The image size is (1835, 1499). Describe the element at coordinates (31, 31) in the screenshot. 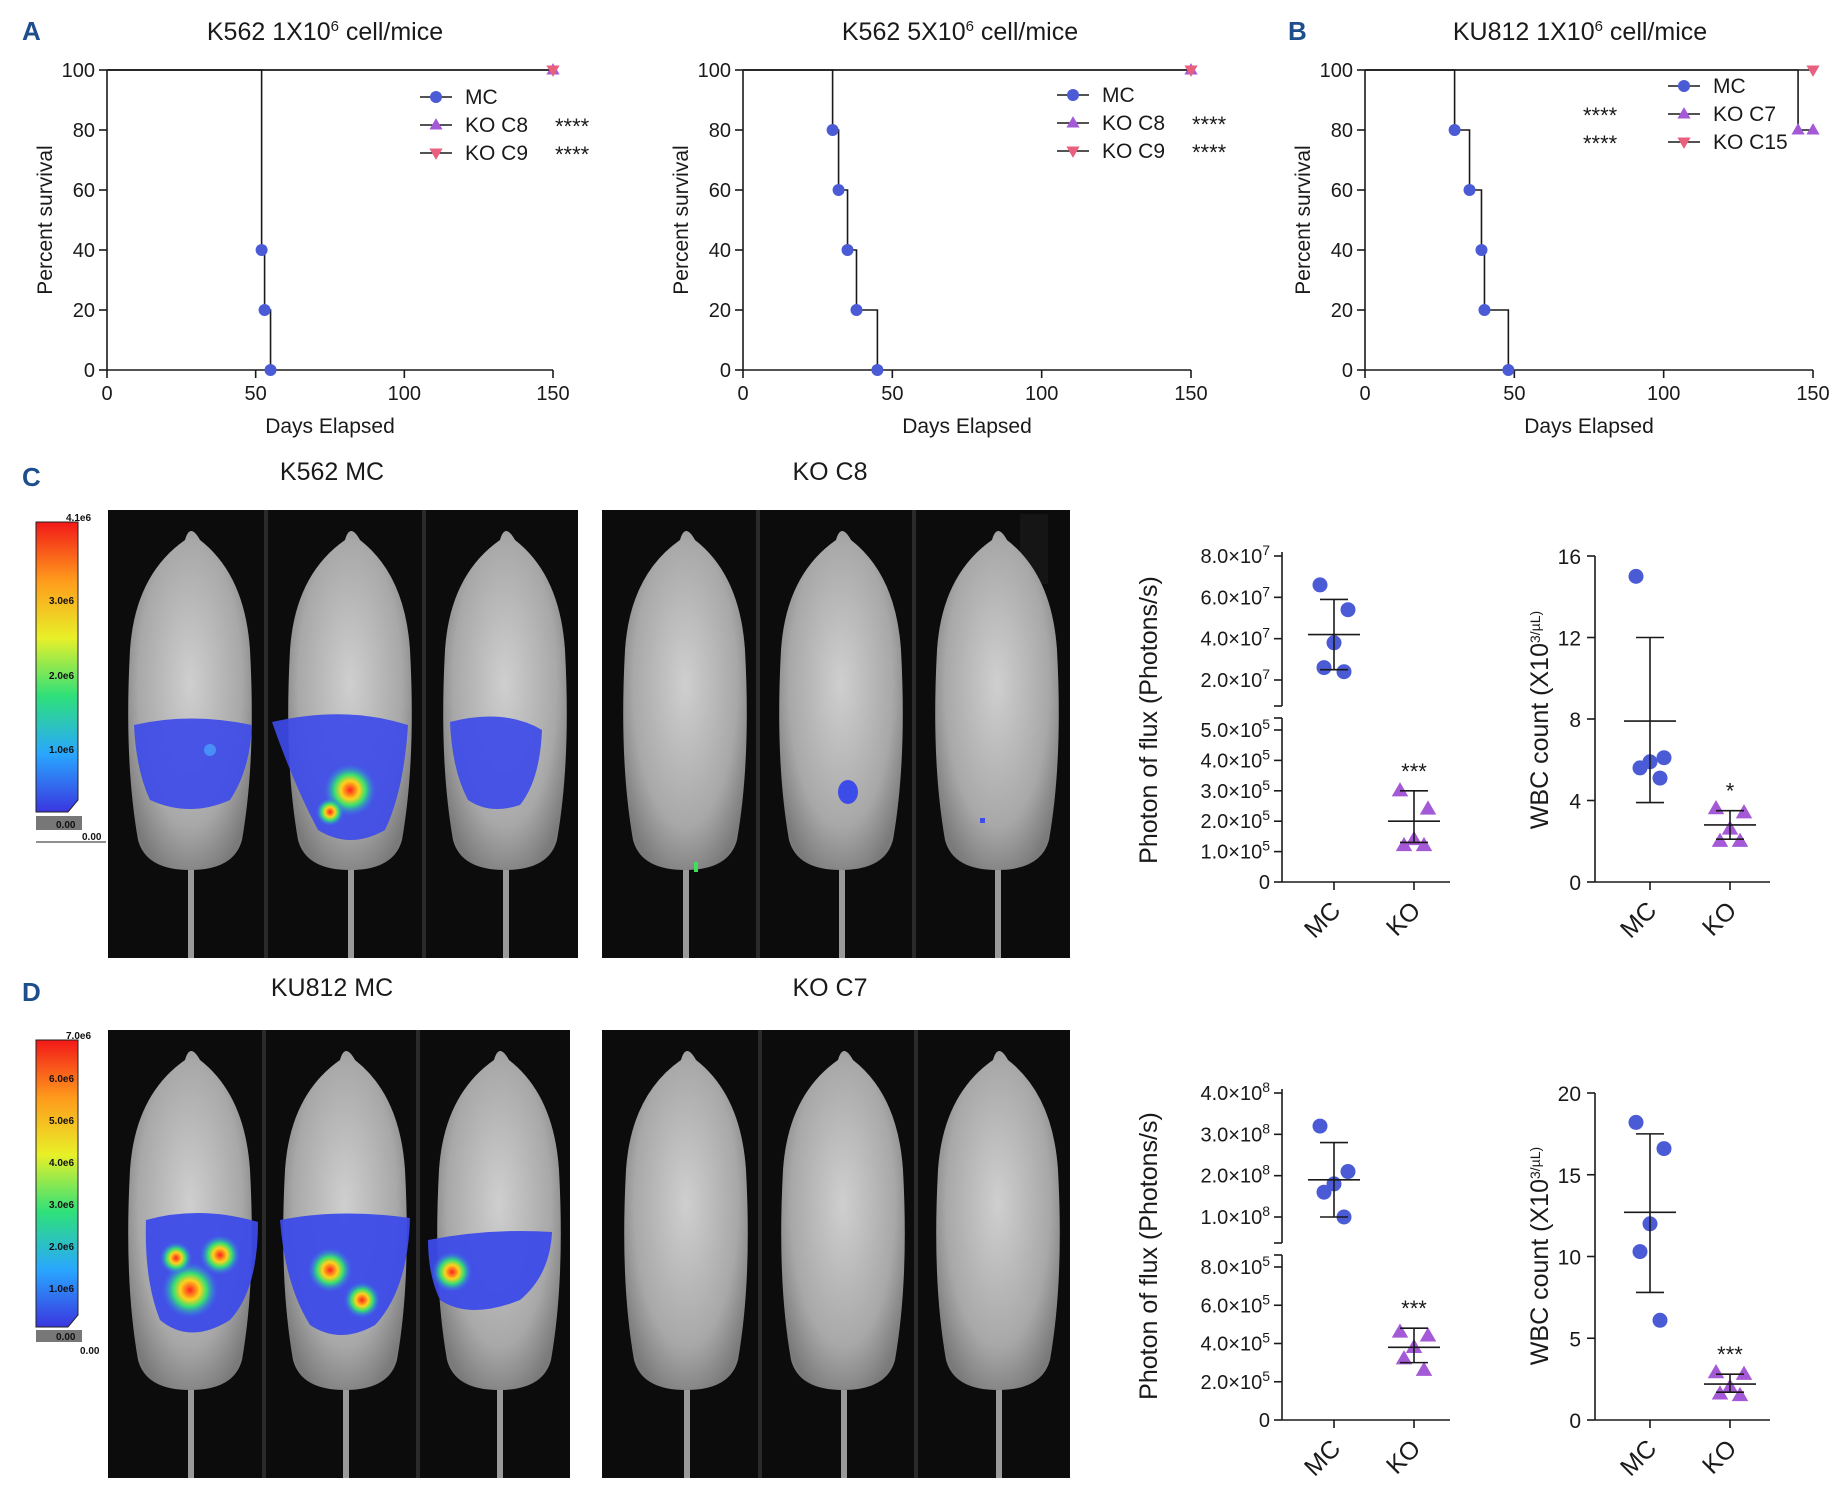

I see `panel-label-a: A` at that location.